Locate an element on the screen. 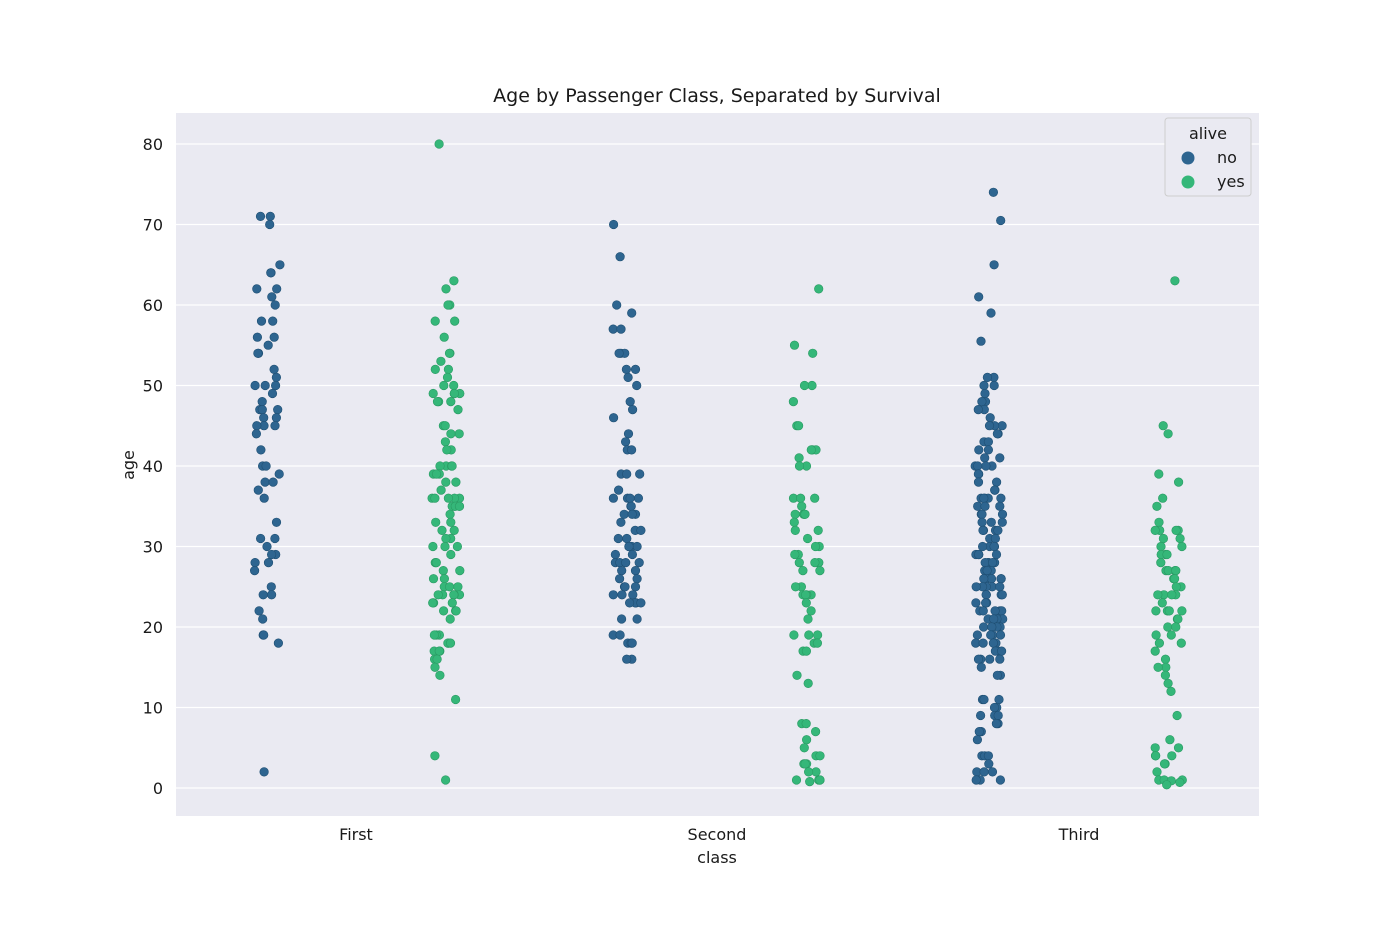 The height and width of the screenshot is (933, 1400). legend-label-yes: yes is located at coordinates (1231, 181).